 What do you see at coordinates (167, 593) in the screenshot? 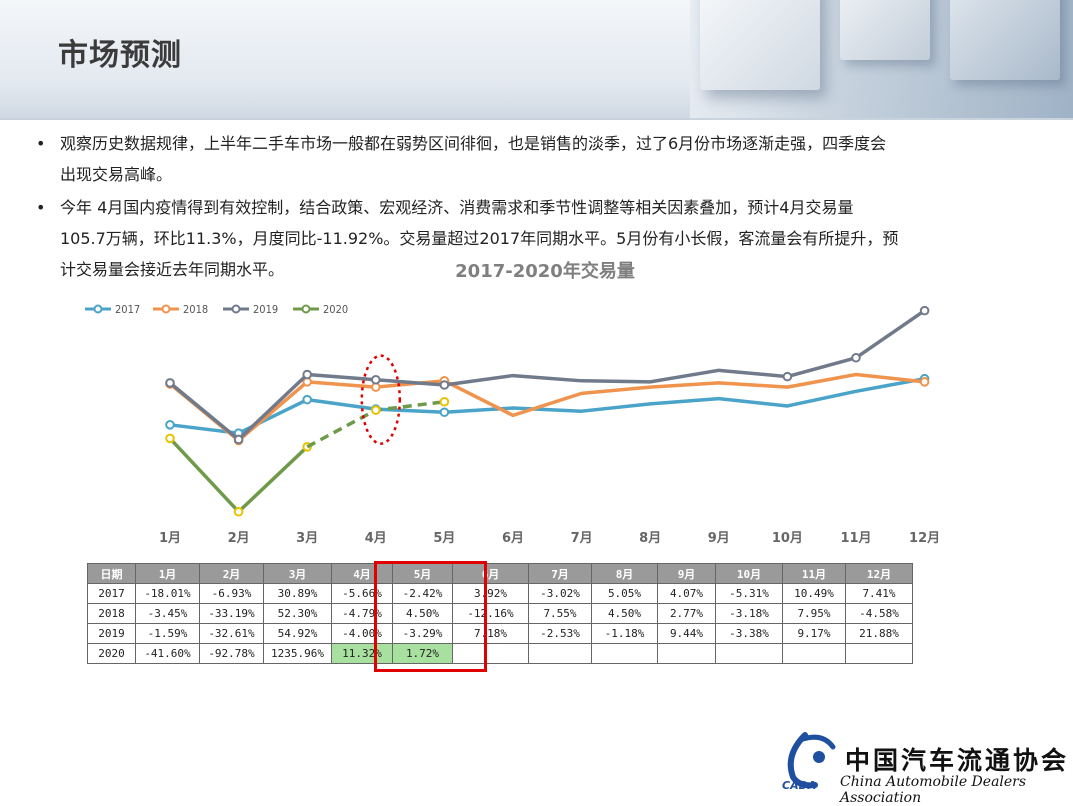
I see `table-cell: -18.01%` at bounding box center [167, 593].